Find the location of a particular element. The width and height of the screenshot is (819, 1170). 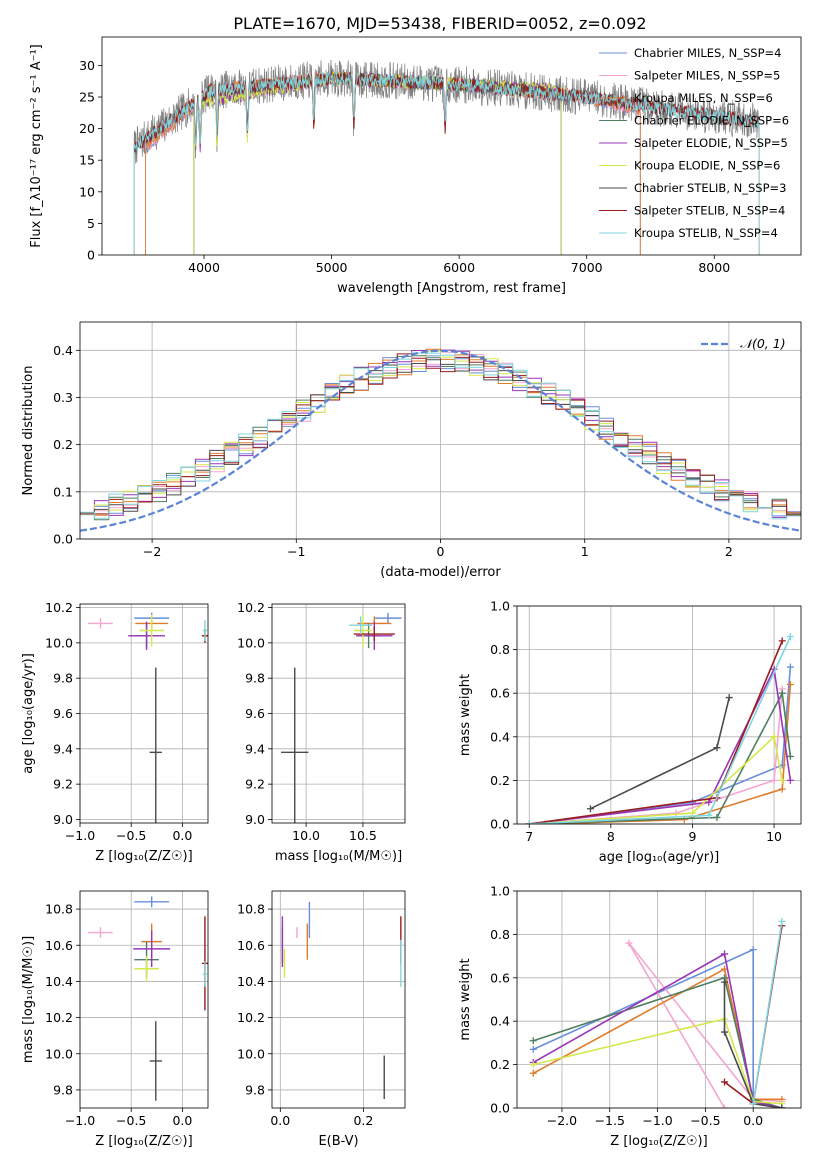

x-tick-label: −0.5 is located at coordinates (131, 1120).